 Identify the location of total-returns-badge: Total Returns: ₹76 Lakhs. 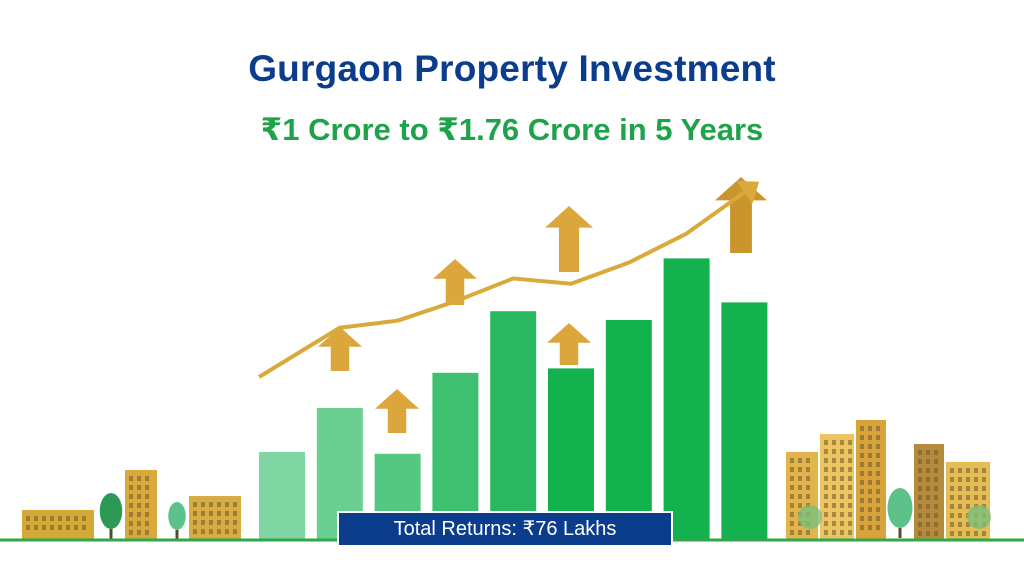
(505, 529).